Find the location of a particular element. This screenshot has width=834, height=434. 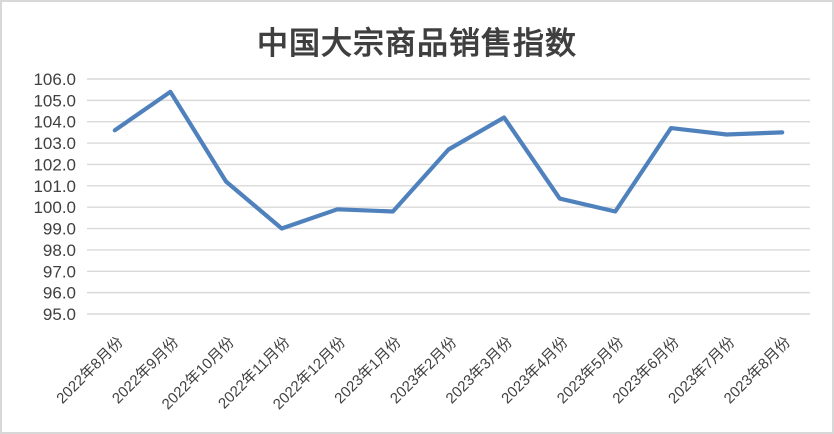

chart-title: 中国大宗商品销售指数 is located at coordinates (417, 43).